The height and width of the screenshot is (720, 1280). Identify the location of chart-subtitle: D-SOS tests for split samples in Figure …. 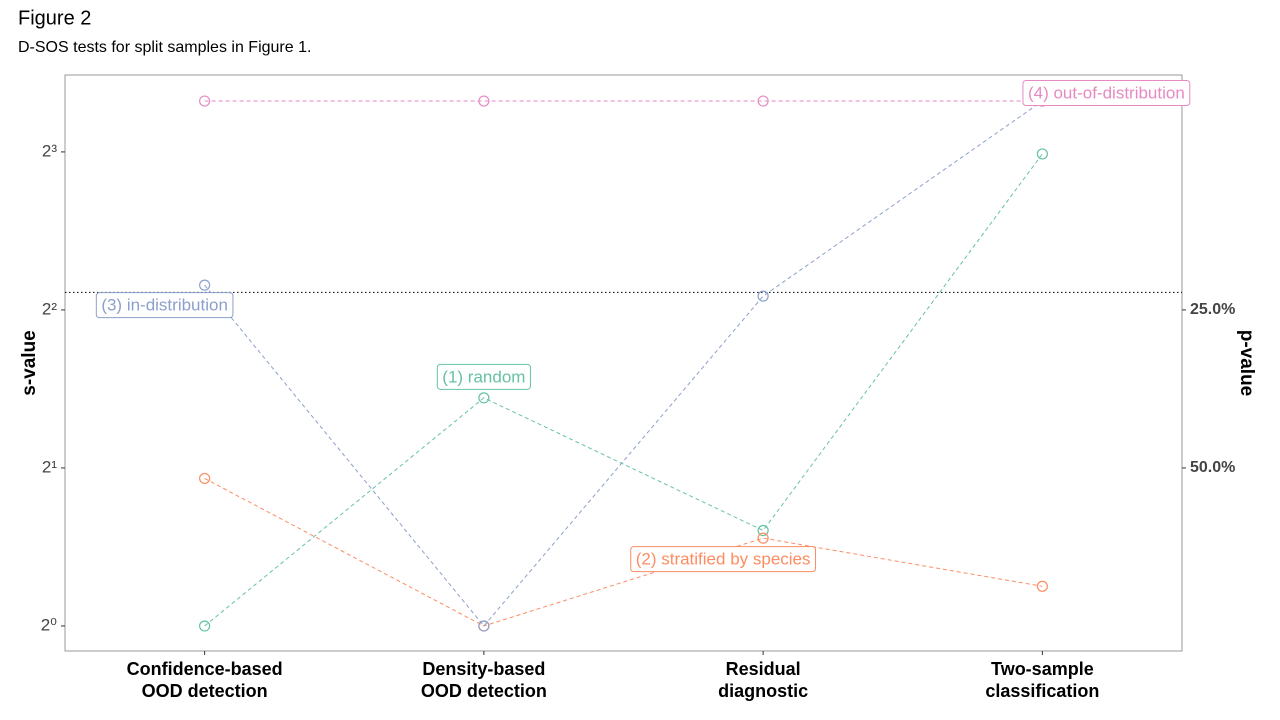
(164, 47).